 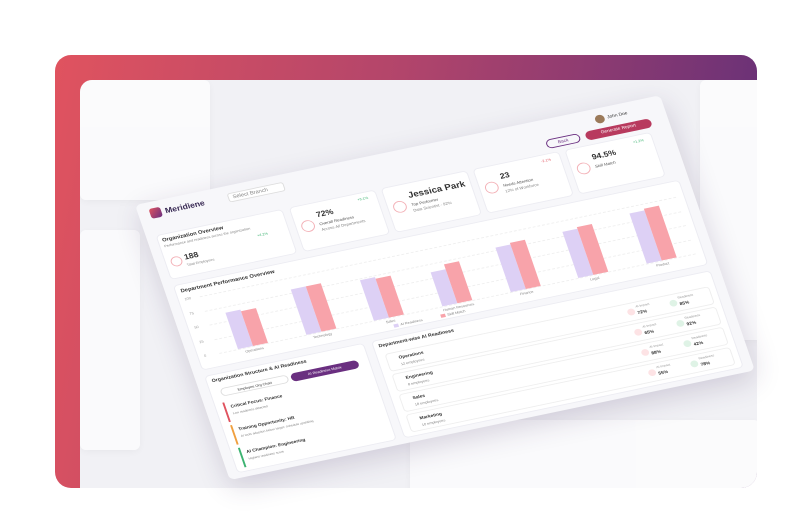 I want to click on metric-value: 72%, so click(x=642, y=312).